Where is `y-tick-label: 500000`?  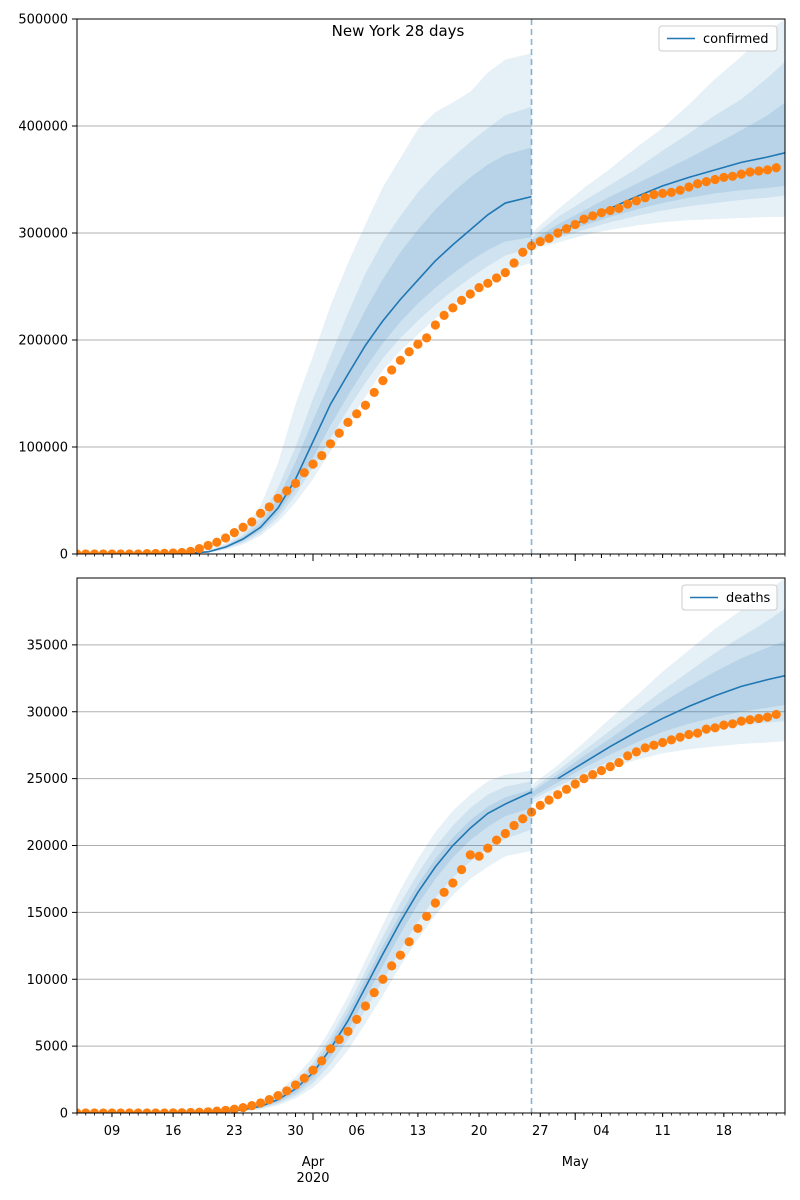 y-tick-label: 500000 is located at coordinates (43, 20).